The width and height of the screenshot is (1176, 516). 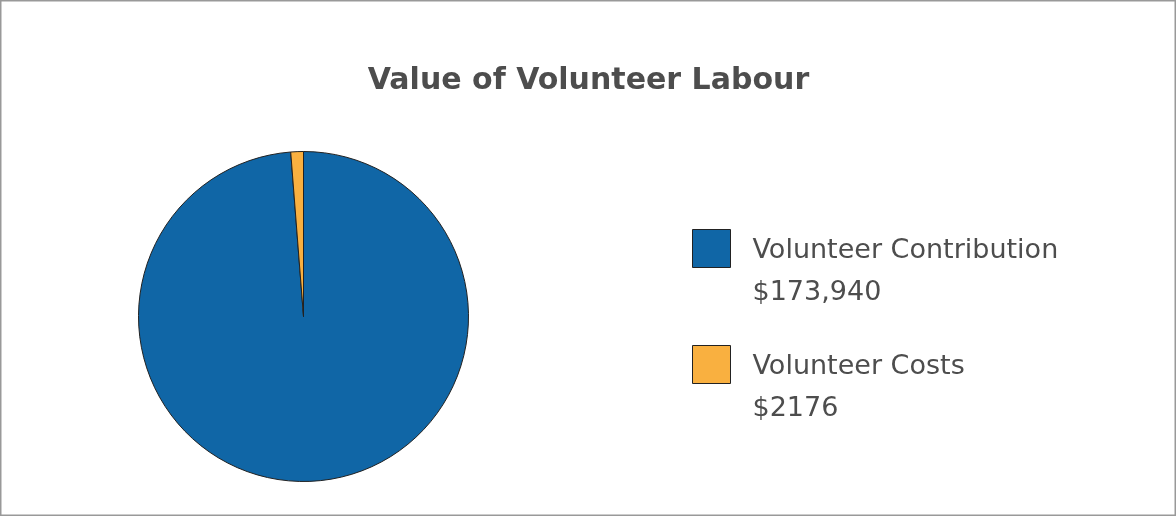 What do you see at coordinates (858, 364) in the screenshot?
I see `legend-label: Volunteer Costs` at bounding box center [858, 364].